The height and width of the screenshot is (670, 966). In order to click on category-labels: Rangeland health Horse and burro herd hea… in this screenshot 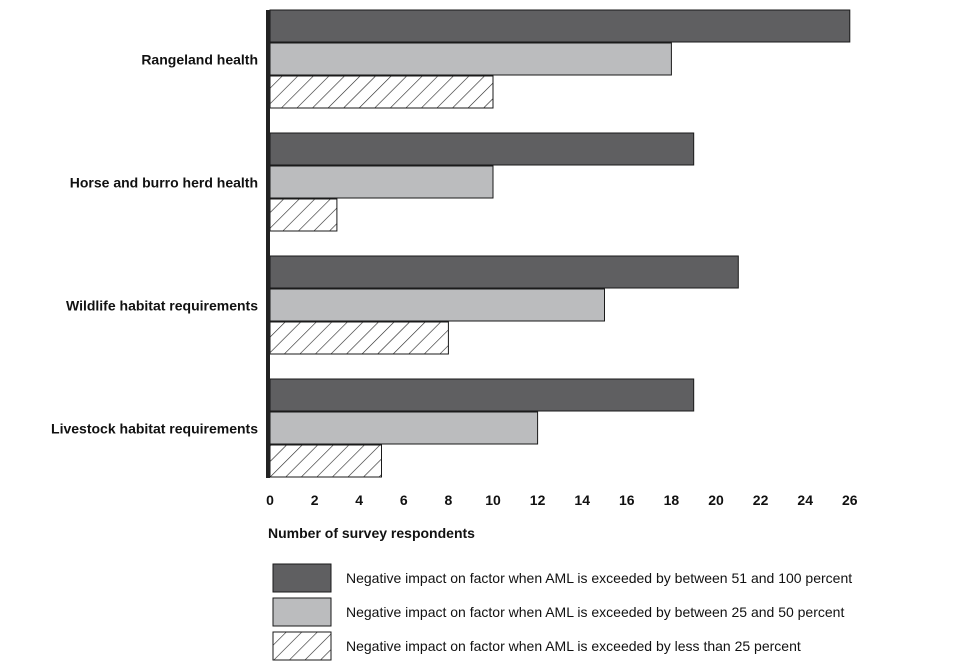, I will do `click(154, 244)`.